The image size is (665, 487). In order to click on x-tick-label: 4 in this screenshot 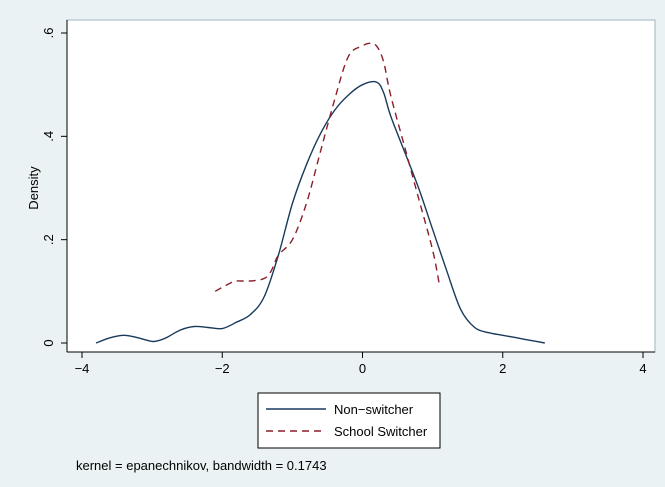, I will do `click(642, 368)`.